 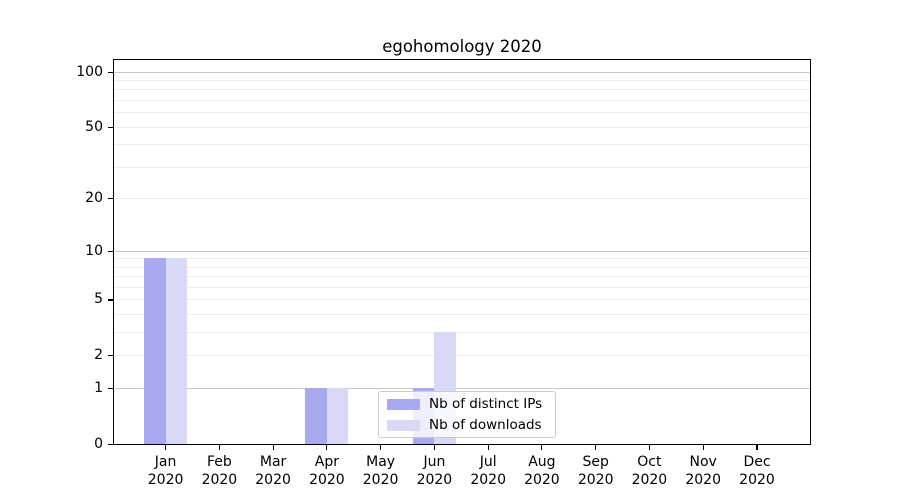 I want to click on xtick-label: Mar 2020, so click(x=273, y=471).